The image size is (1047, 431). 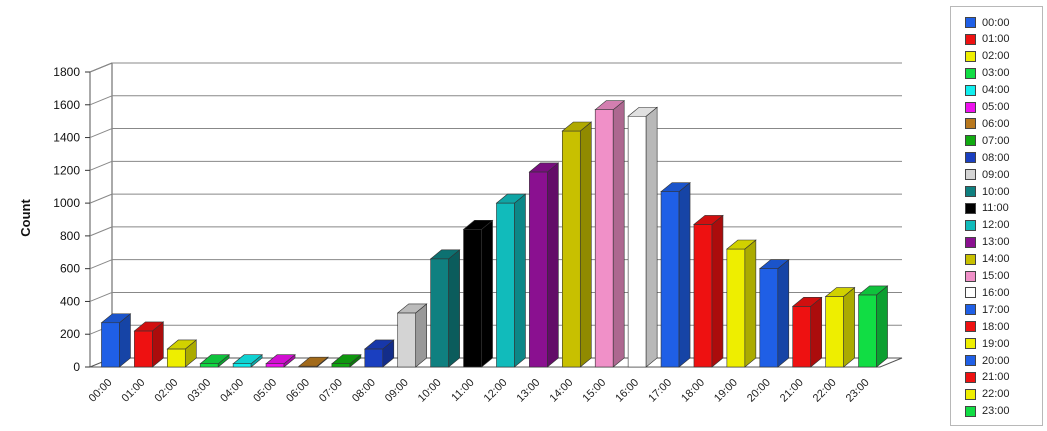 I want to click on x-tick-label: 09:00, so click(x=397, y=391).